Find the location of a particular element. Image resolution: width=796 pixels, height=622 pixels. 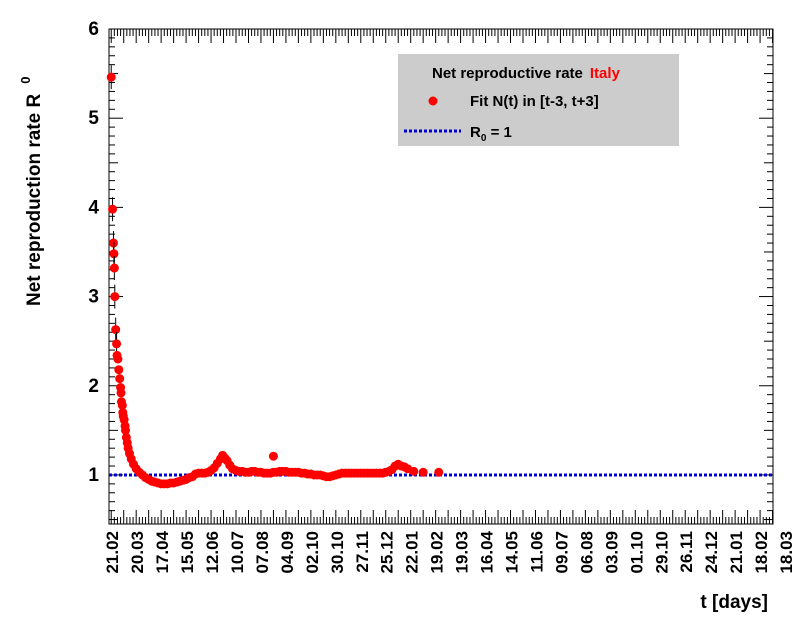

x-tick-label: 26.11 is located at coordinates (686, 552).